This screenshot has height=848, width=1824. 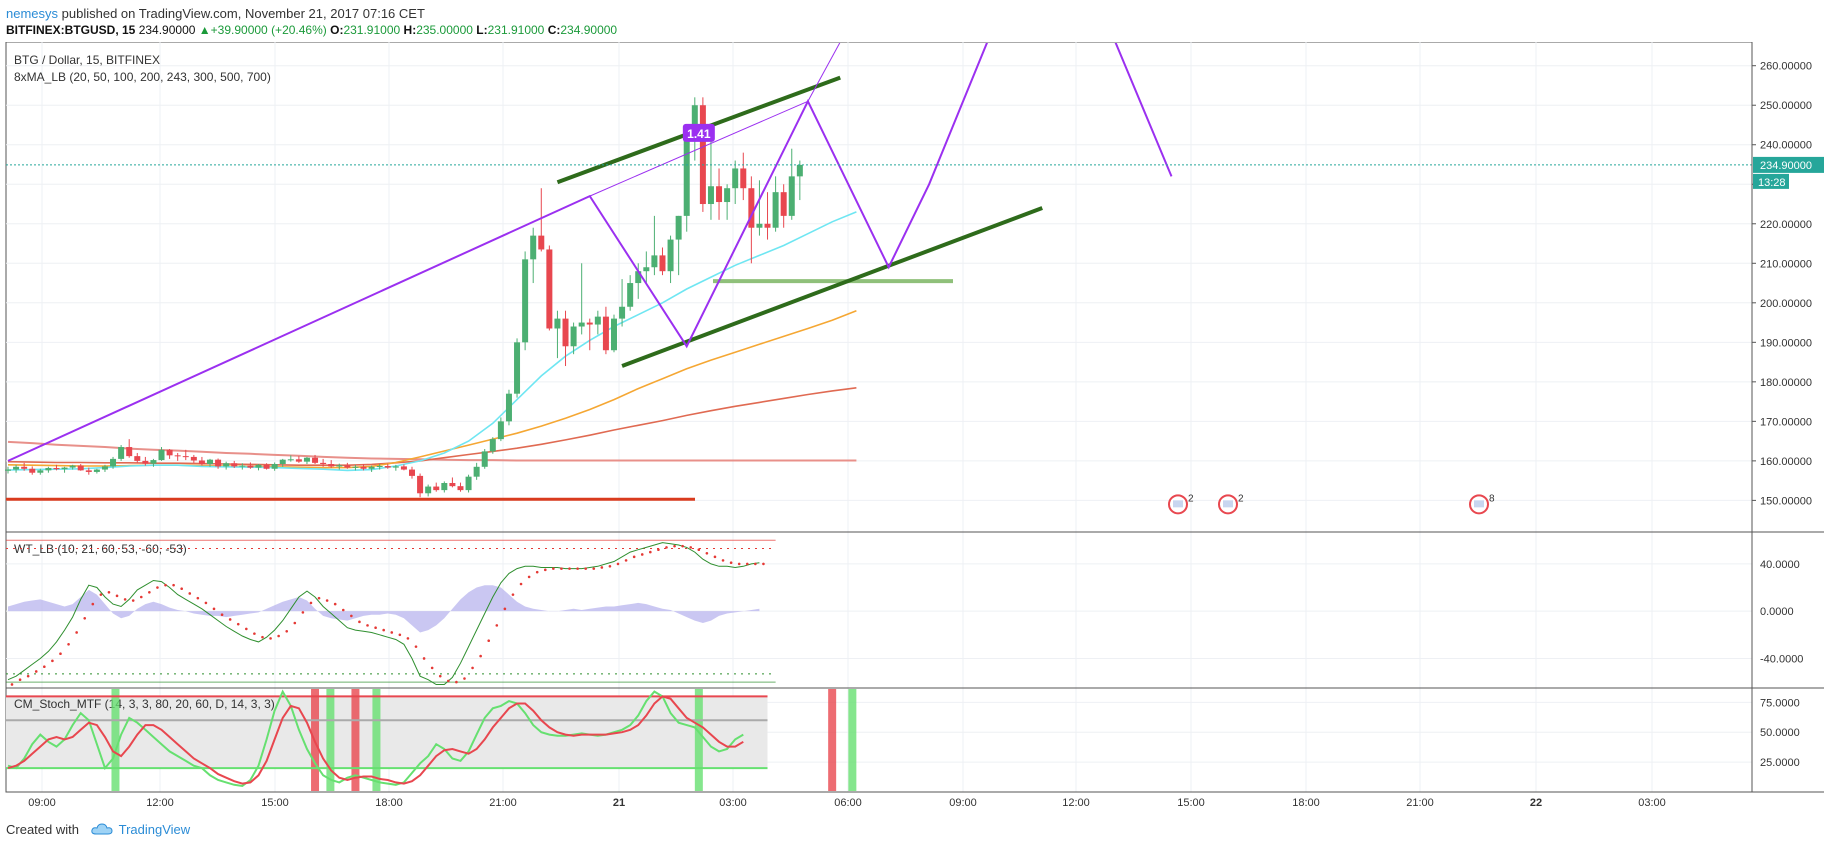 What do you see at coordinates (1492, 498) in the screenshot?
I see `event-count-label: 8` at bounding box center [1492, 498].